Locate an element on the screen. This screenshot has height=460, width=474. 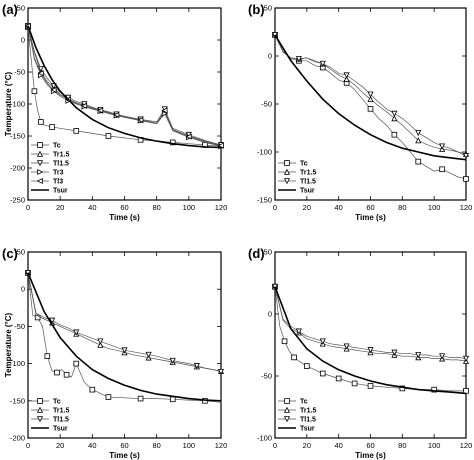
panel-label: (a) is located at coordinates (10, 9).